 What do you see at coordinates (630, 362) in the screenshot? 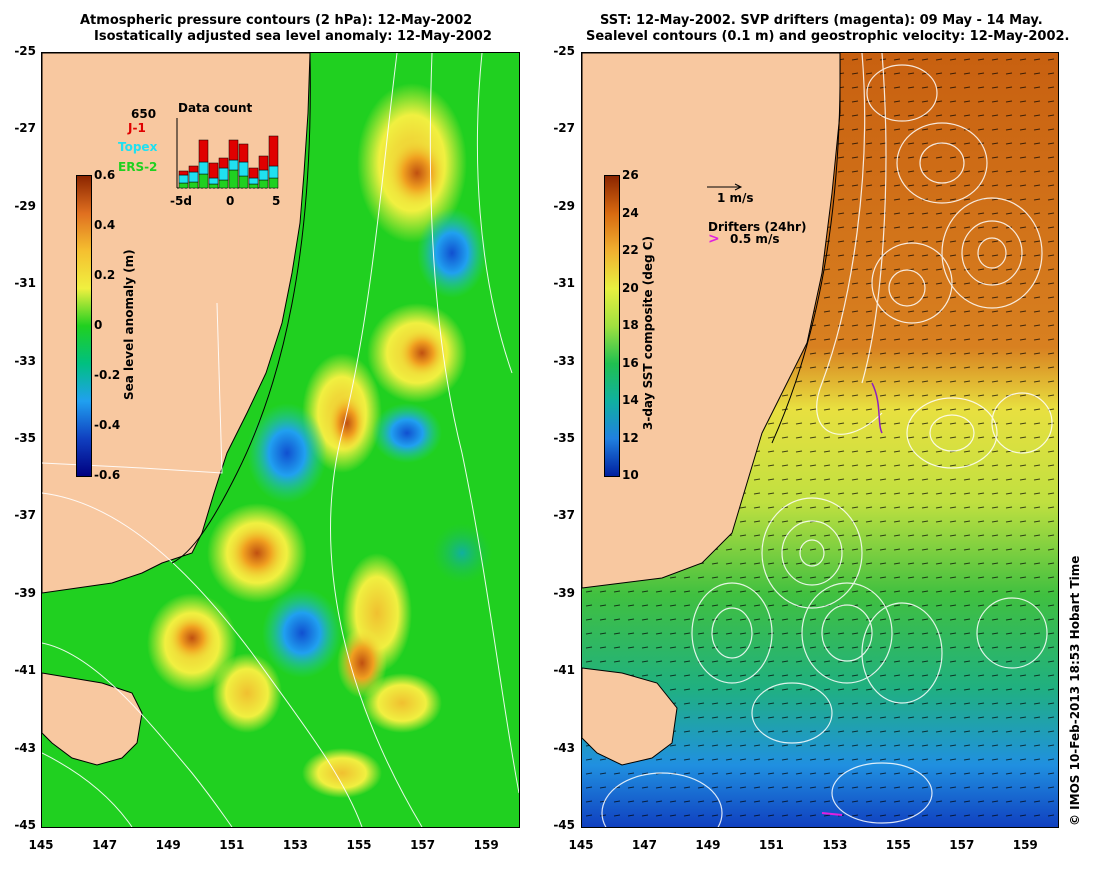
I see `colorbar-tick-label: 16` at bounding box center [630, 362].